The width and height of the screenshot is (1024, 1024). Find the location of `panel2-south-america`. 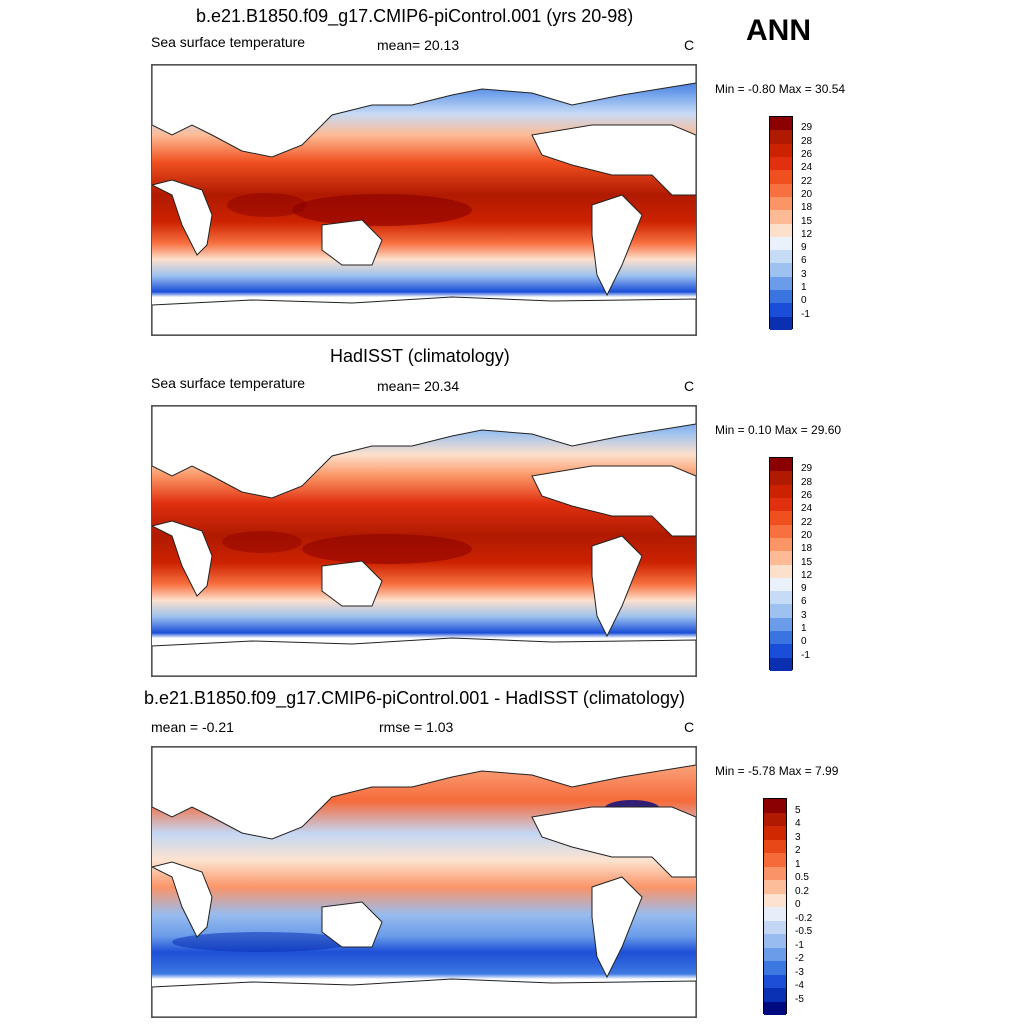

panel2-south-america is located at coordinates (617, 586).